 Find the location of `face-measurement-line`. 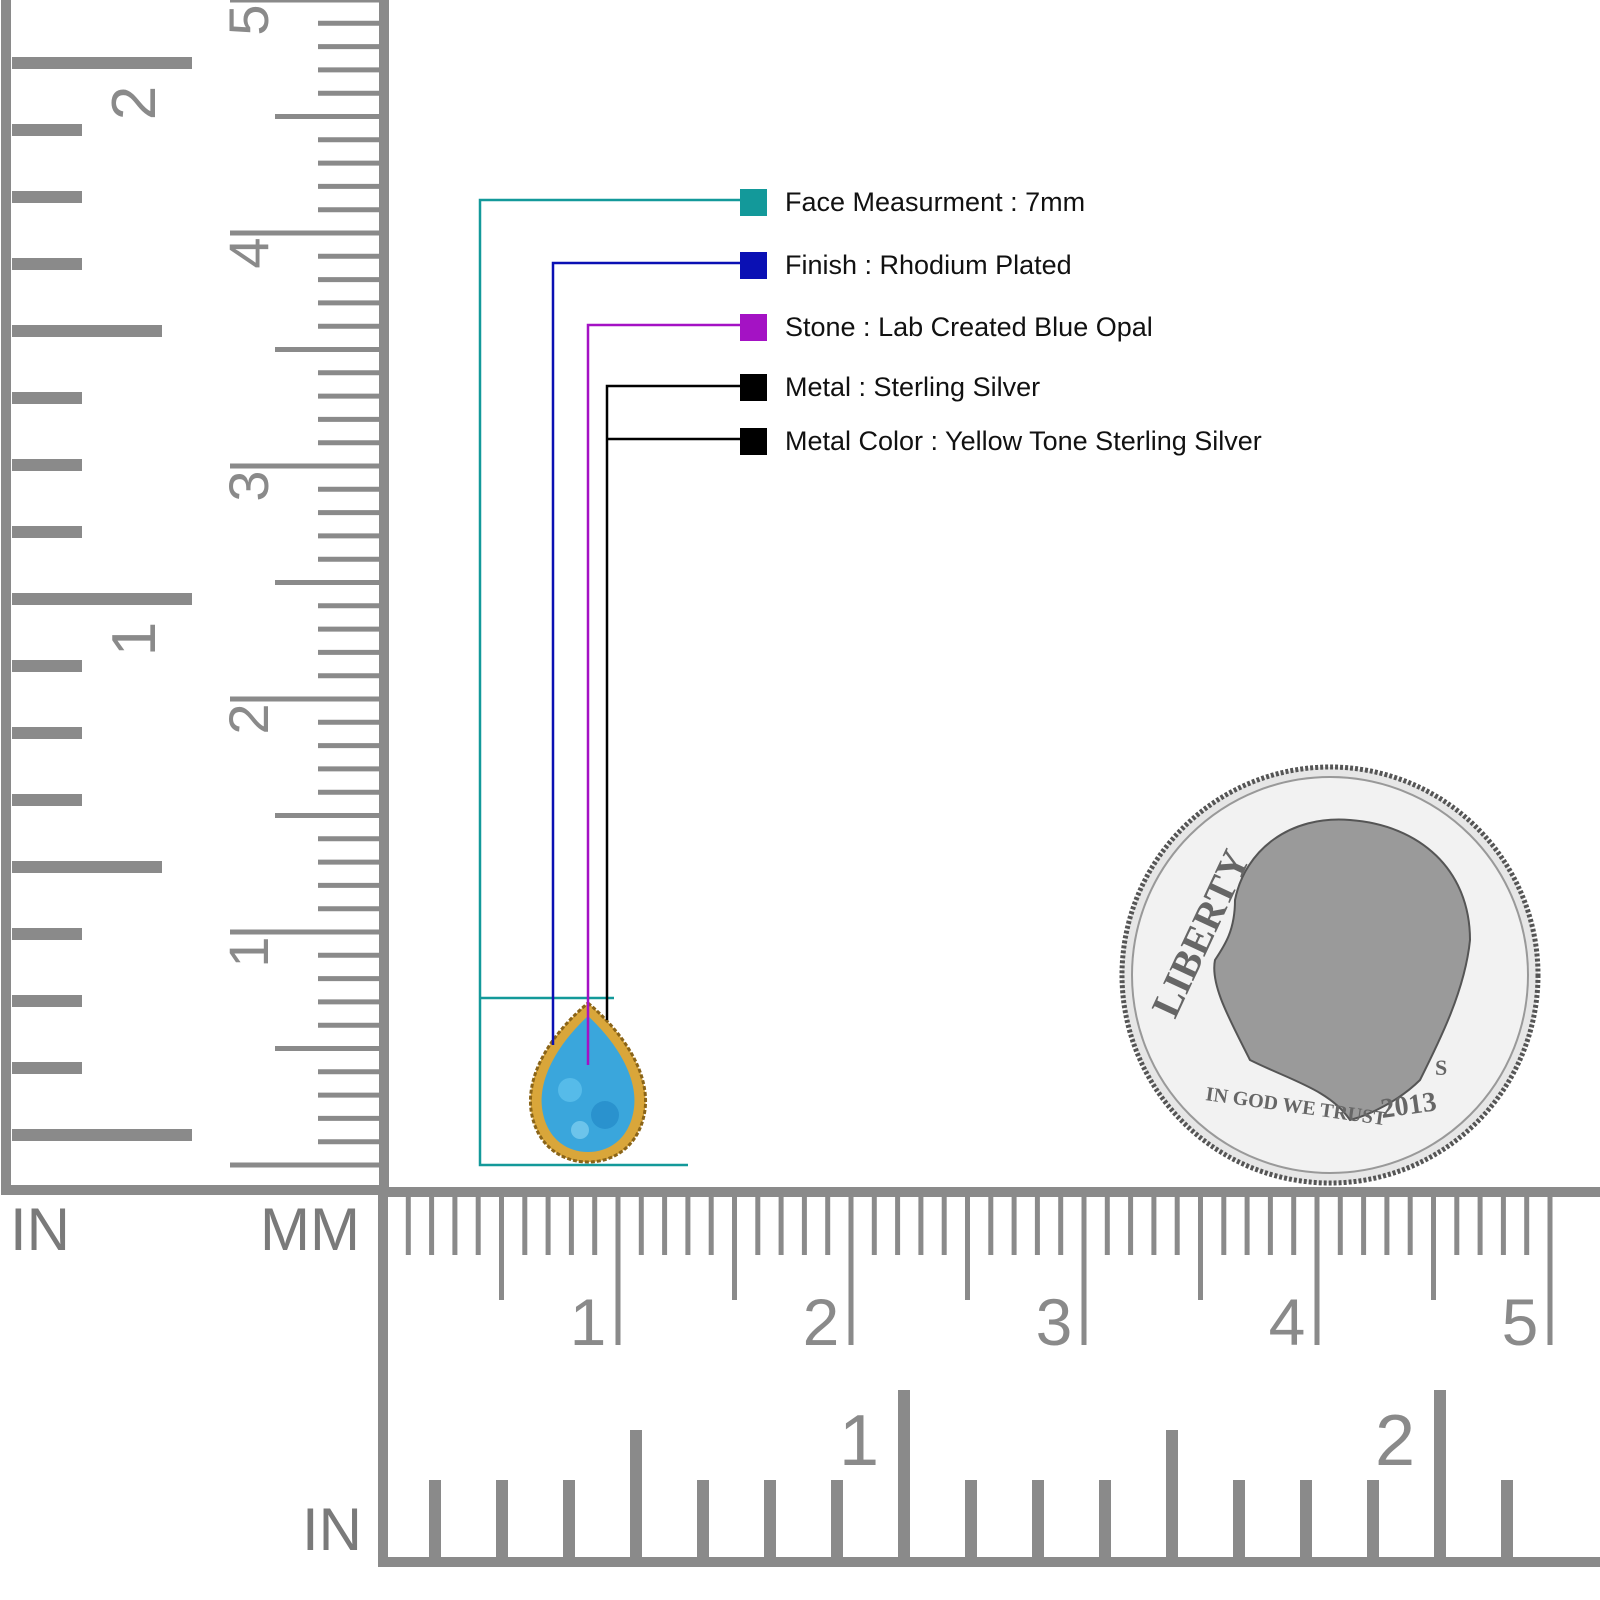

face-measurement-line is located at coordinates (609, 682).